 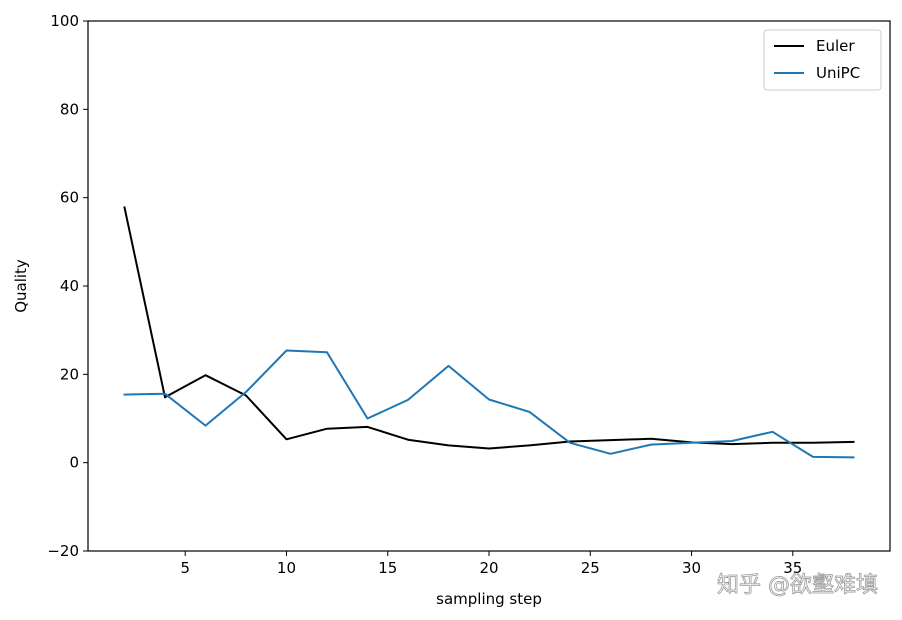 What do you see at coordinates (838, 73) in the screenshot?
I see `legend-label: UniPC` at bounding box center [838, 73].